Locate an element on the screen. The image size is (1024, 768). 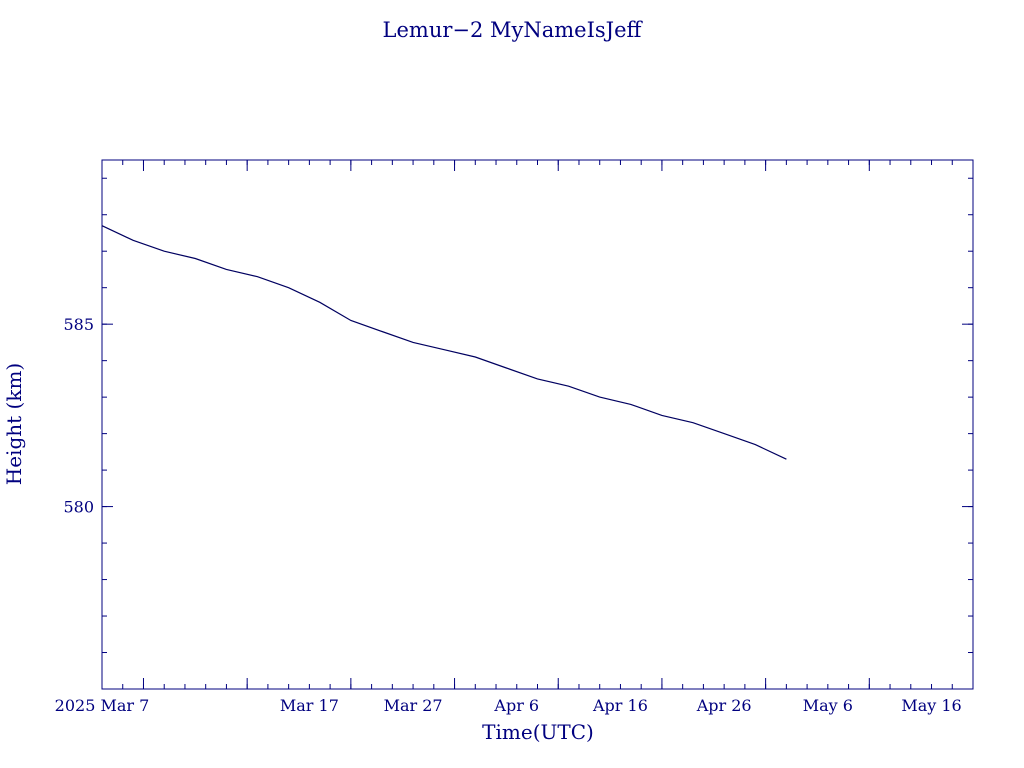
y-tick-label: 585 is located at coordinates (78, 324).